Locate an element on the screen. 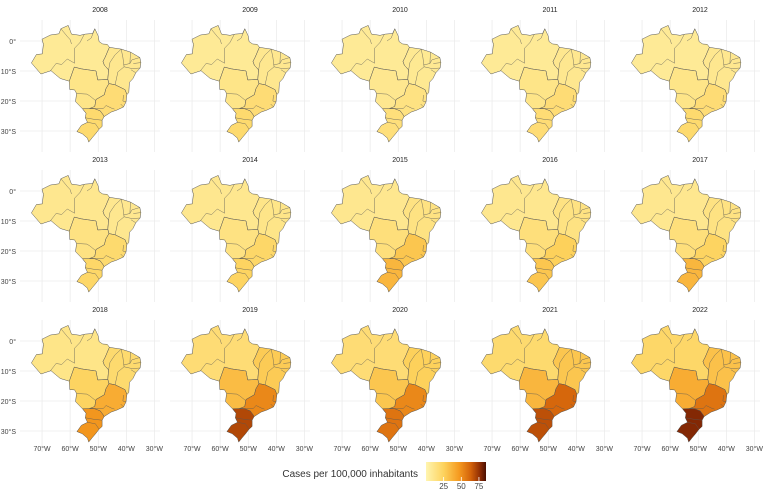 This screenshot has width=780, height=489. map-panel-2016: 2016 is located at coordinates (540, 229).